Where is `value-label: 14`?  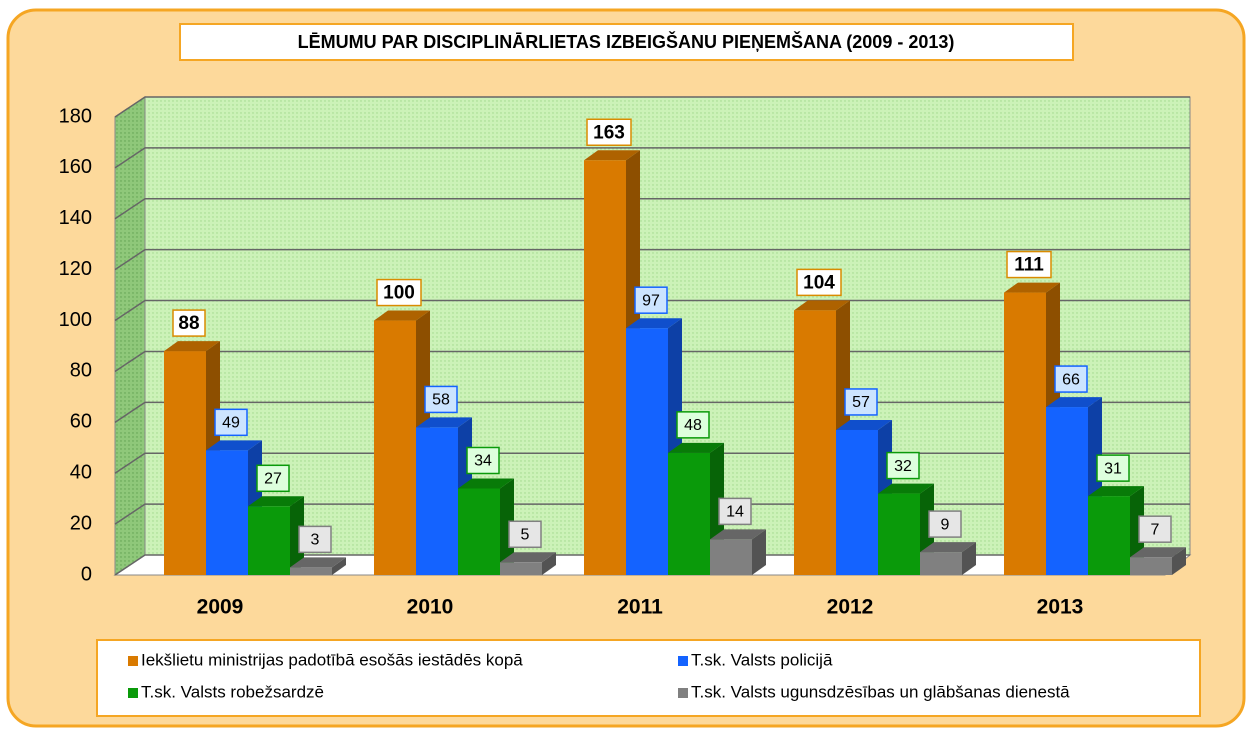 value-label: 14 is located at coordinates (735, 512).